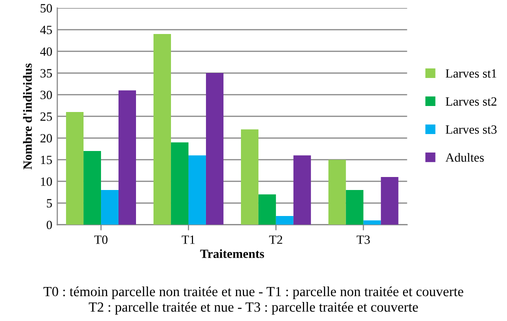 The image size is (507, 321). What do you see at coordinates (363, 240) in the screenshot?
I see `x-tick-label: T3` at bounding box center [363, 240].